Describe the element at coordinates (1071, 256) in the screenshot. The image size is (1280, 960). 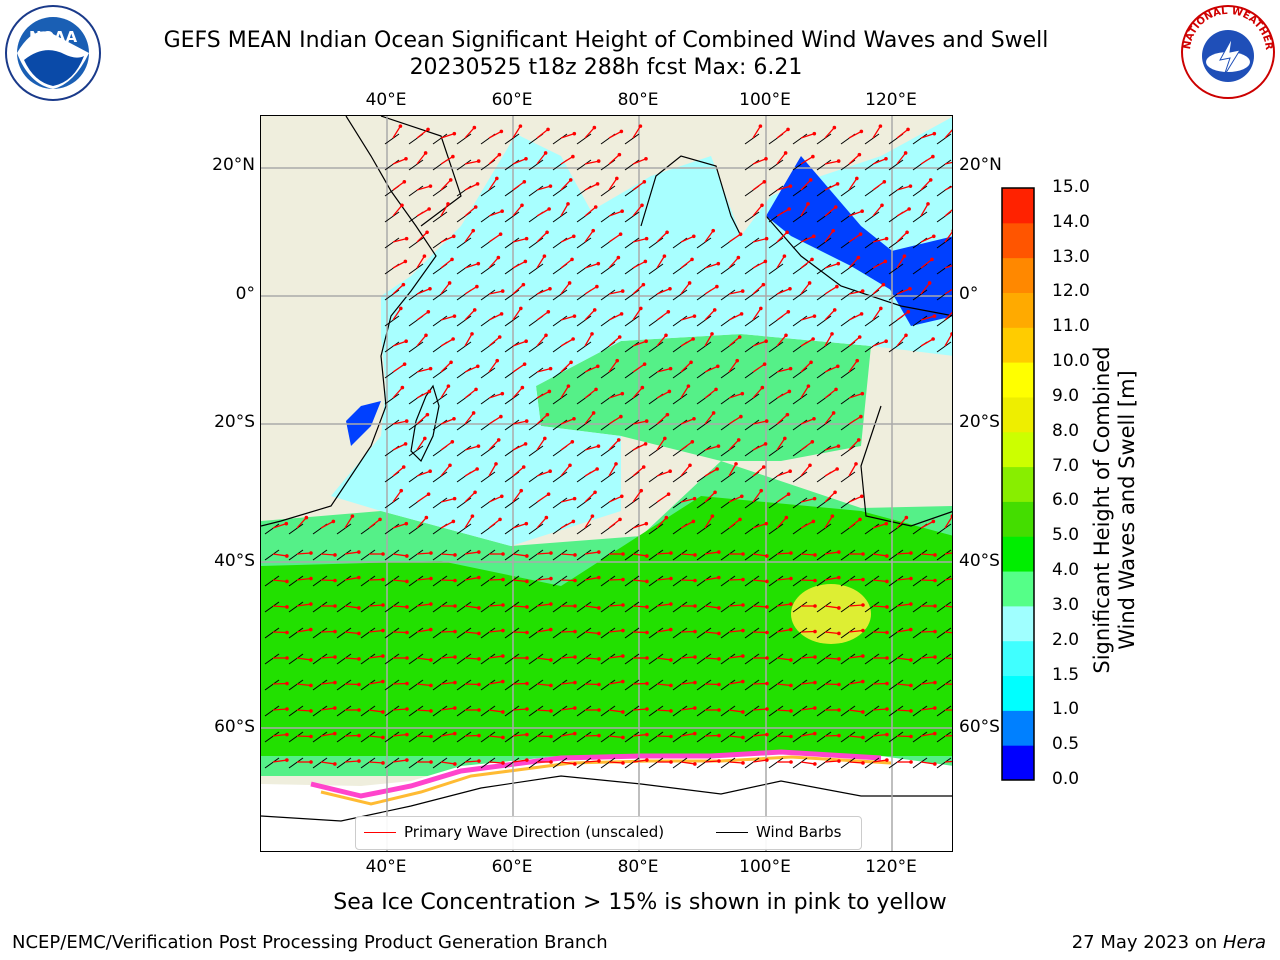
I see `colorbar-tick-label: 13.0` at that location.